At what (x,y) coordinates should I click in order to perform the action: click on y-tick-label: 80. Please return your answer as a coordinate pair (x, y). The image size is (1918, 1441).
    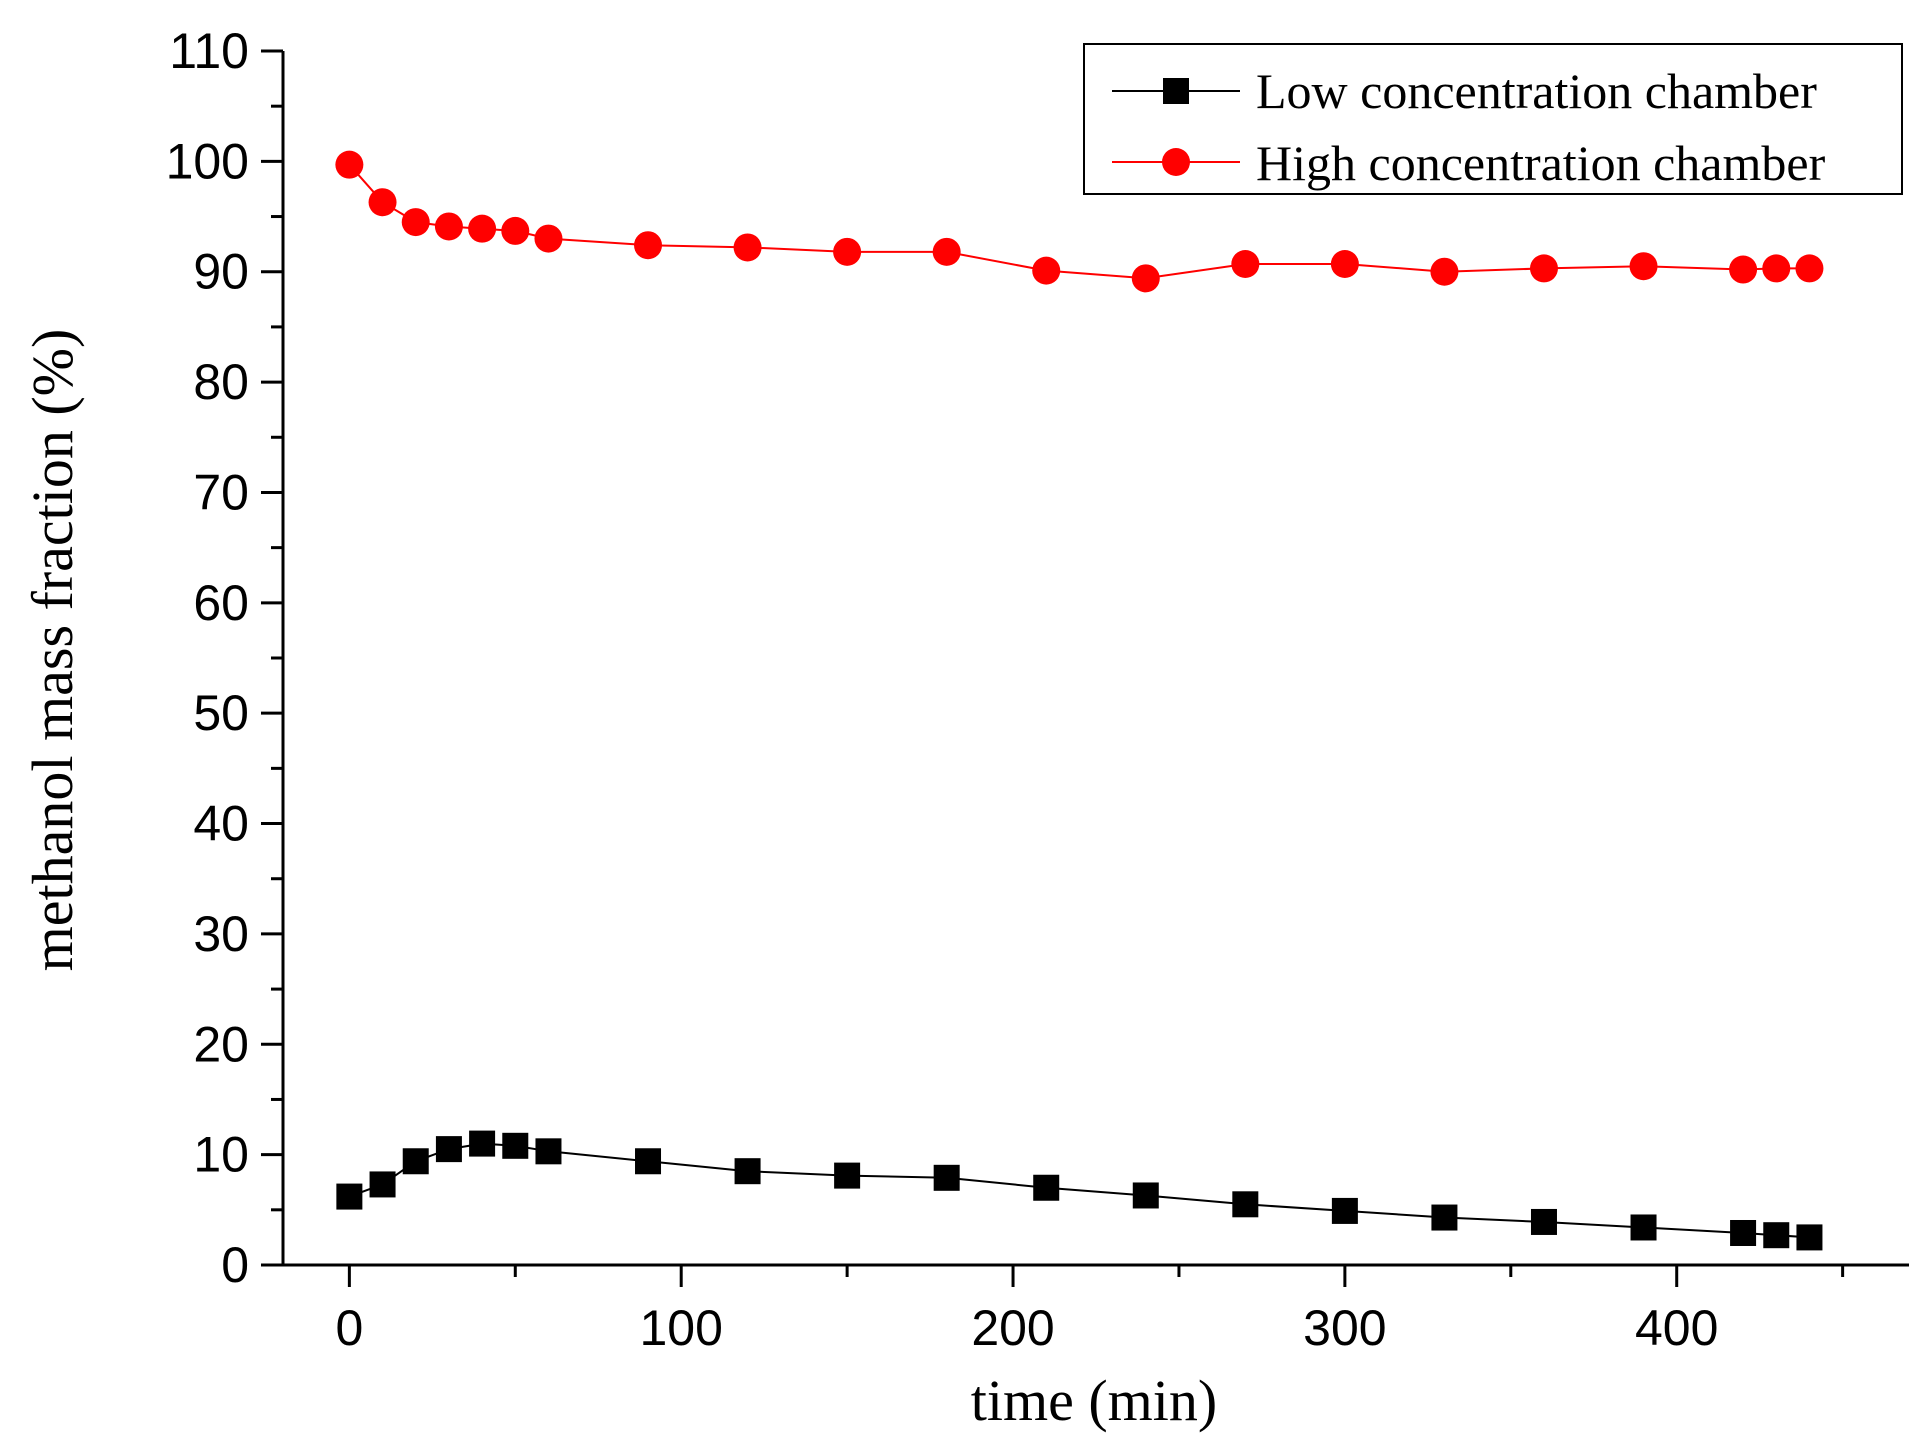
    Looking at the image, I should click on (221, 382).